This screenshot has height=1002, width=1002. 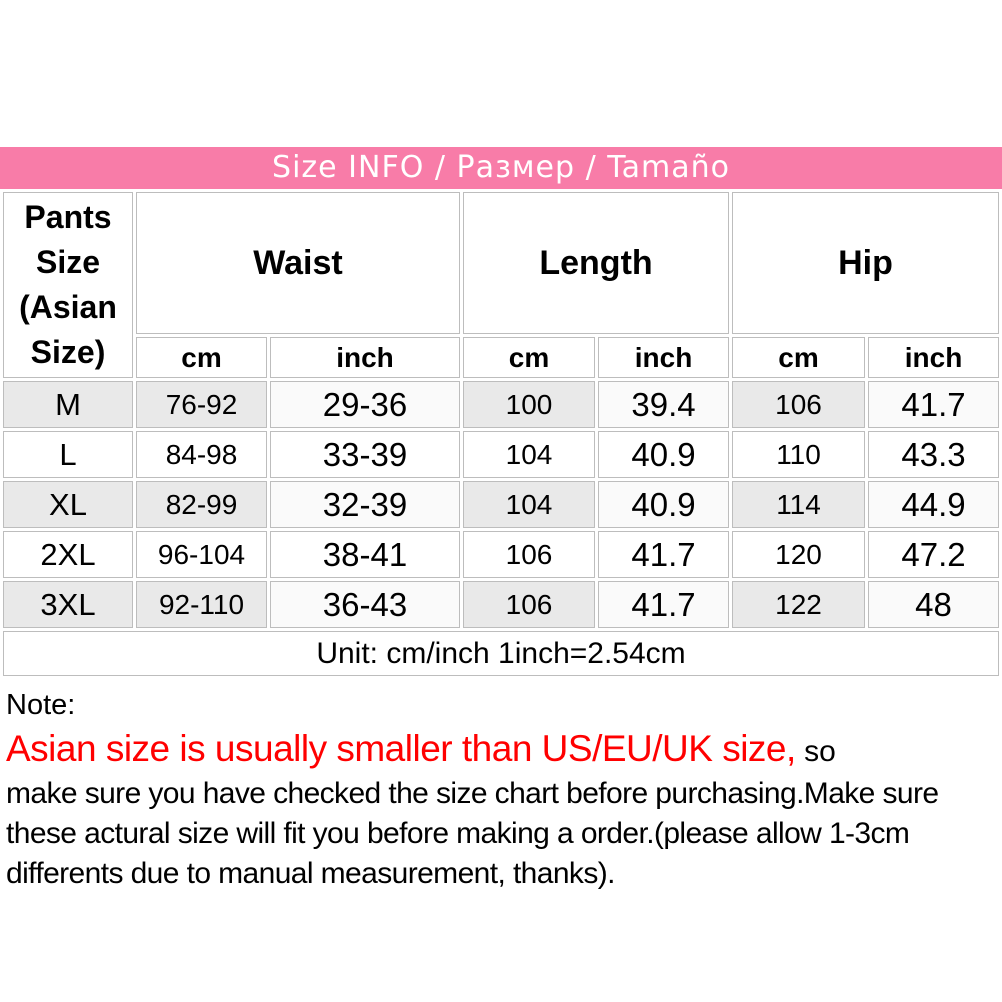 What do you see at coordinates (68, 454) in the screenshot?
I see `size-cell: L` at bounding box center [68, 454].